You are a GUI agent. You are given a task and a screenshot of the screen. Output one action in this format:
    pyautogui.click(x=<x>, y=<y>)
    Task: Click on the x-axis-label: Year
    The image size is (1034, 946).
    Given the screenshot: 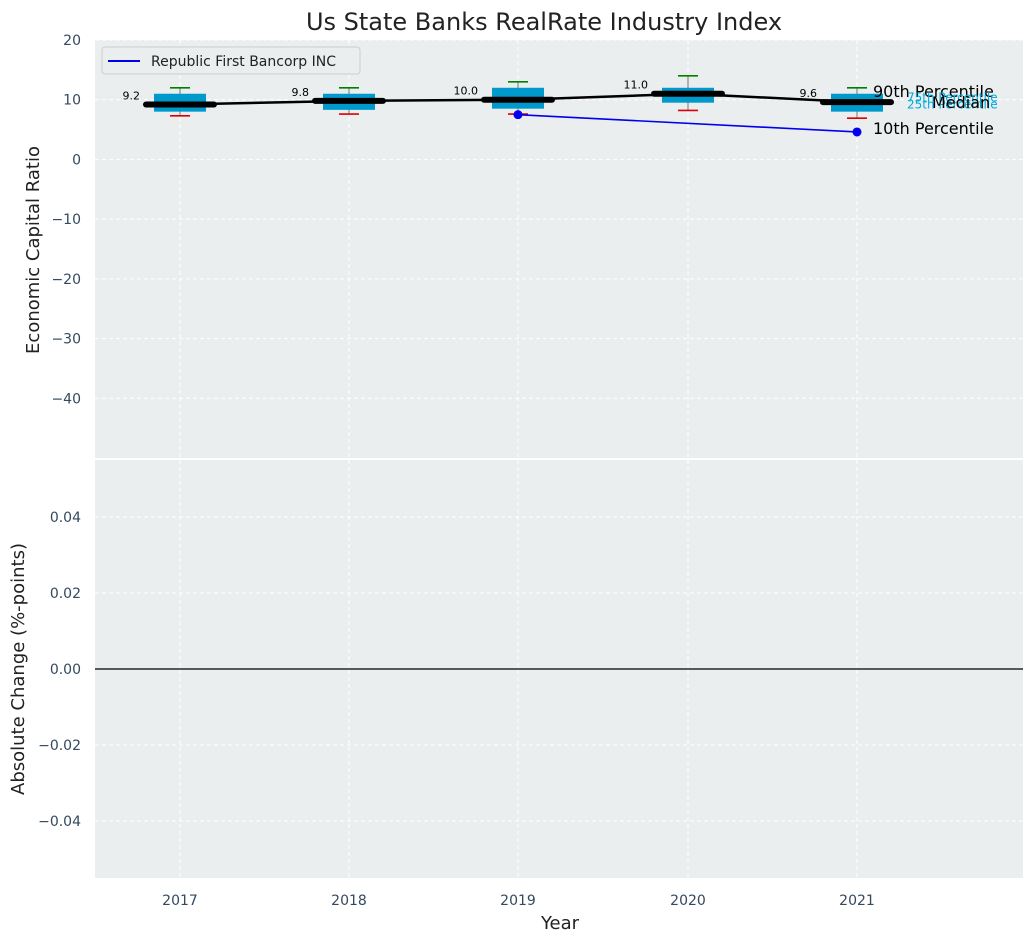 What is the action you would take?
    pyautogui.click(x=560, y=923)
    